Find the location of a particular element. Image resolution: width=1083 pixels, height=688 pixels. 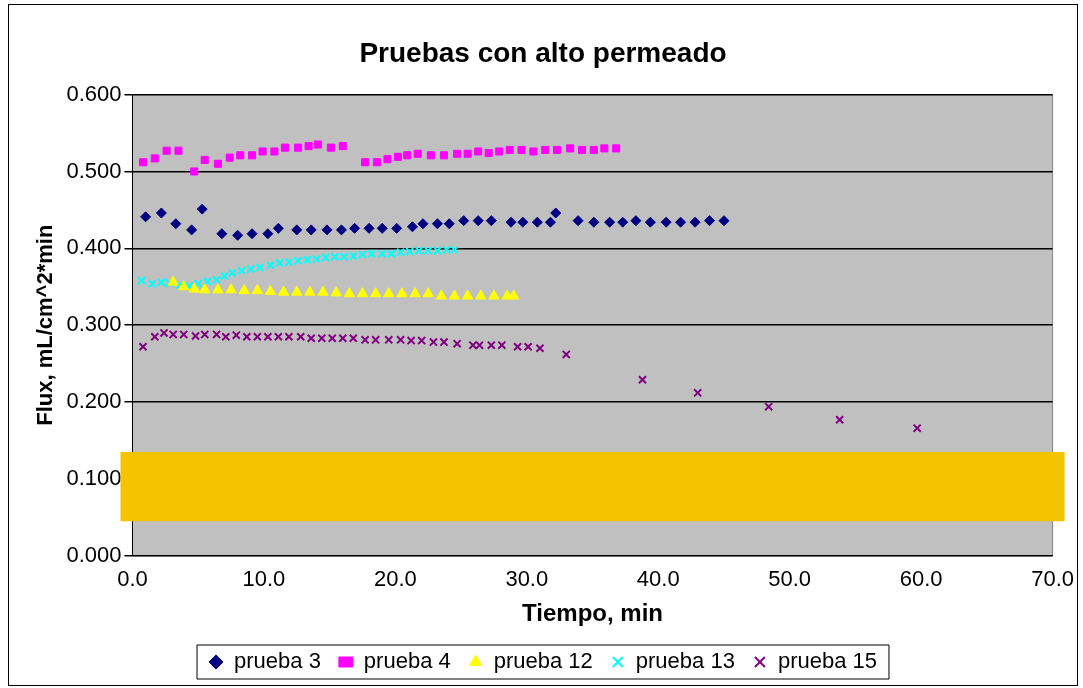

x-tick-label: 30.0 is located at coordinates (527, 579).